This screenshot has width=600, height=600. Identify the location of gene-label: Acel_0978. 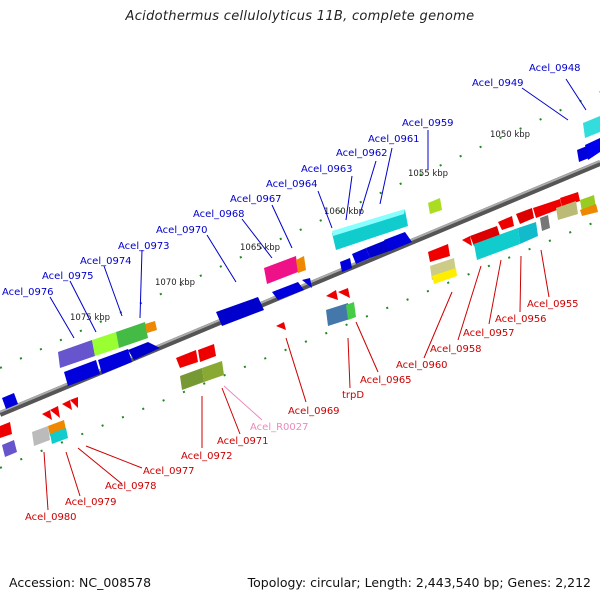
(131, 486).